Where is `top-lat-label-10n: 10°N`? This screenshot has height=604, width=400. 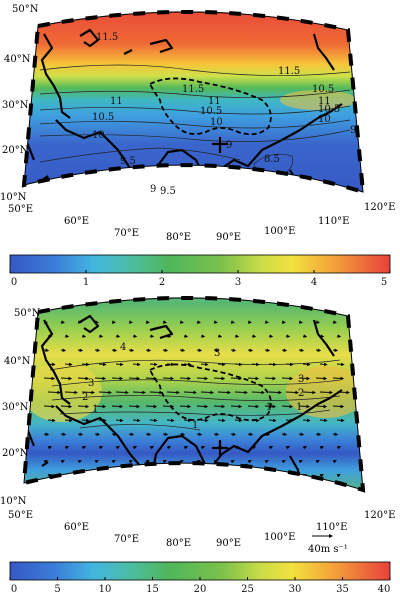 top-lat-label-10n: 10°N is located at coordinates (13, 197).